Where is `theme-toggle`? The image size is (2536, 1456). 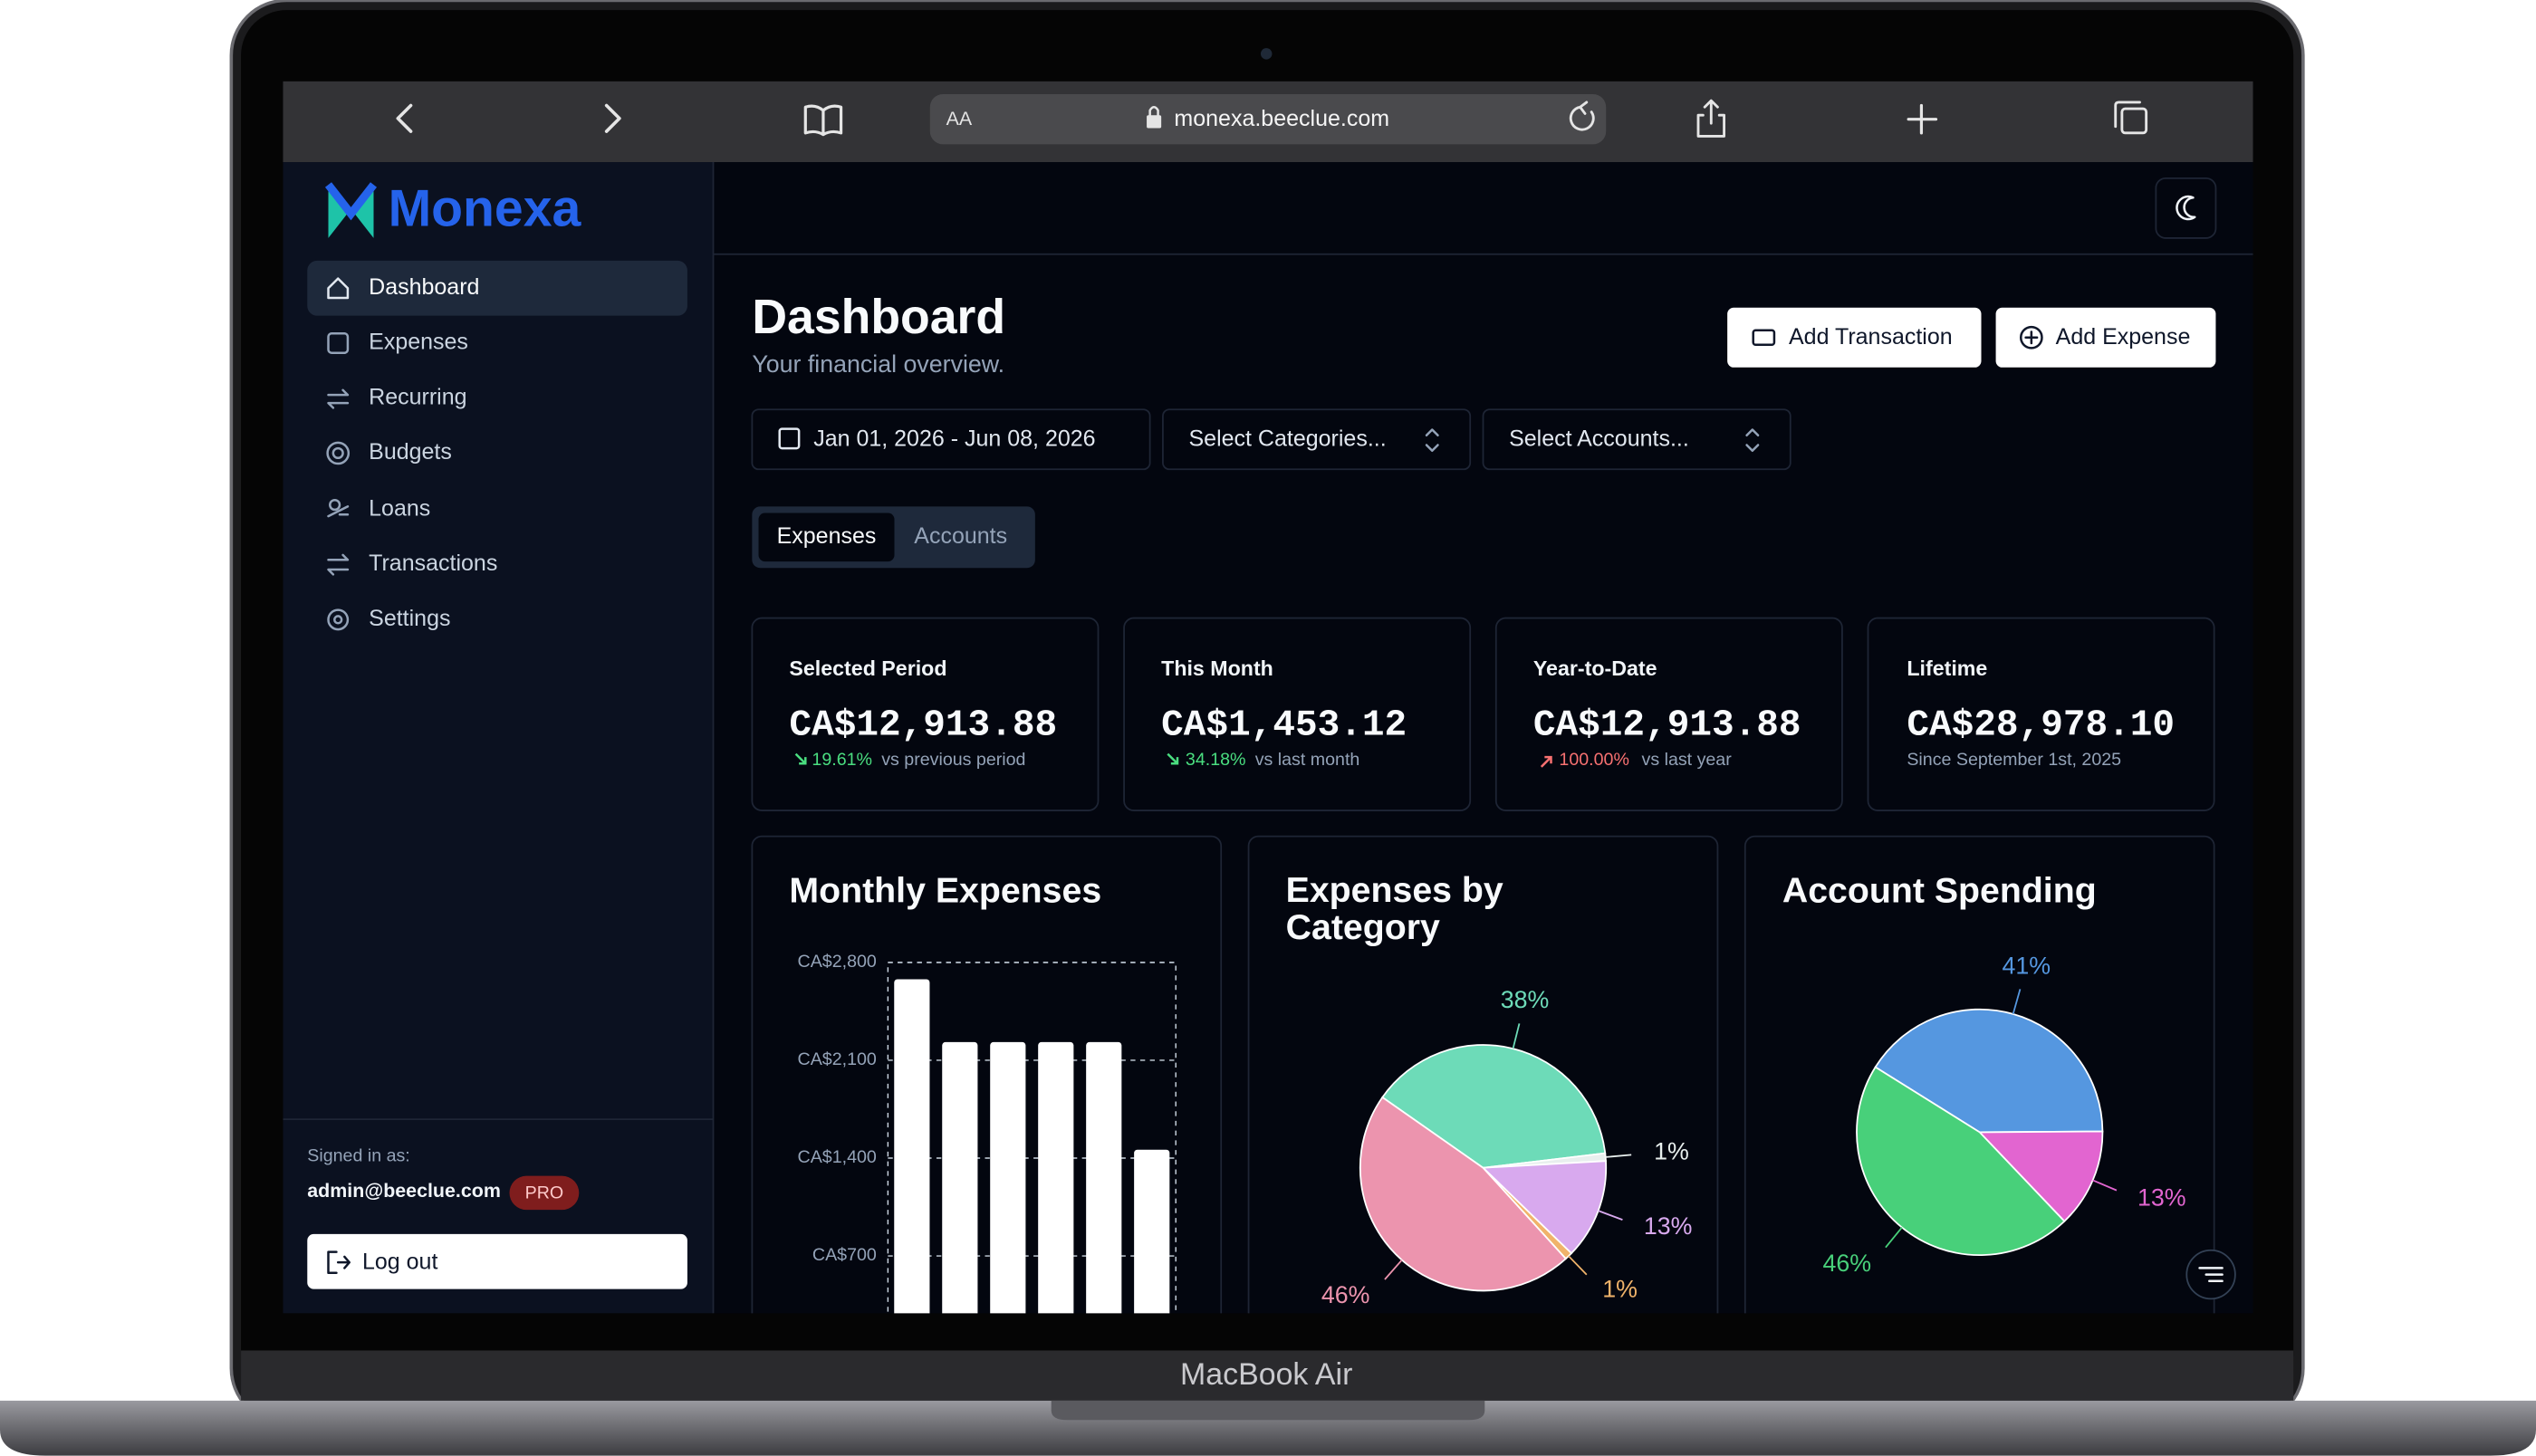 theme-toggle is located at coordinates (2186, 208).